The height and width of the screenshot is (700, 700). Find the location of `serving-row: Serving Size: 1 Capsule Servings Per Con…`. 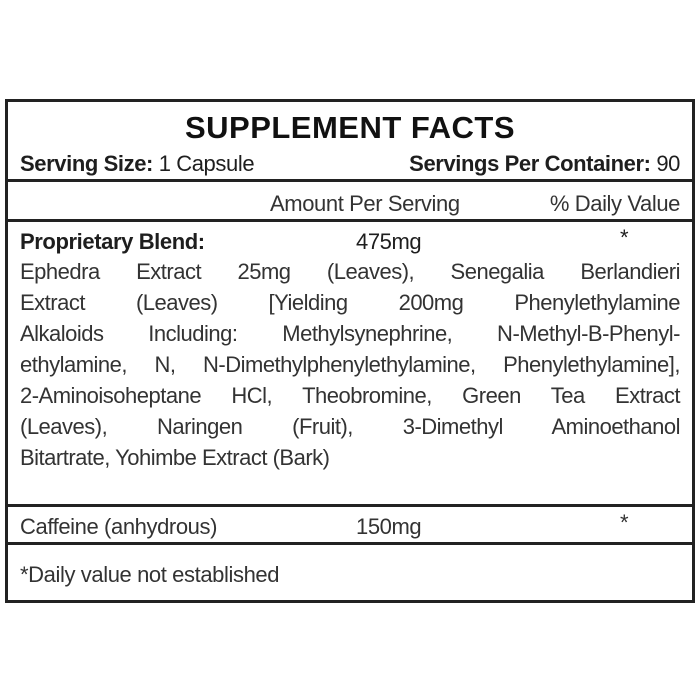

serving-row: Serving Size: 1 Capsule Servings Per Con… is located at coordinates (350, 164).